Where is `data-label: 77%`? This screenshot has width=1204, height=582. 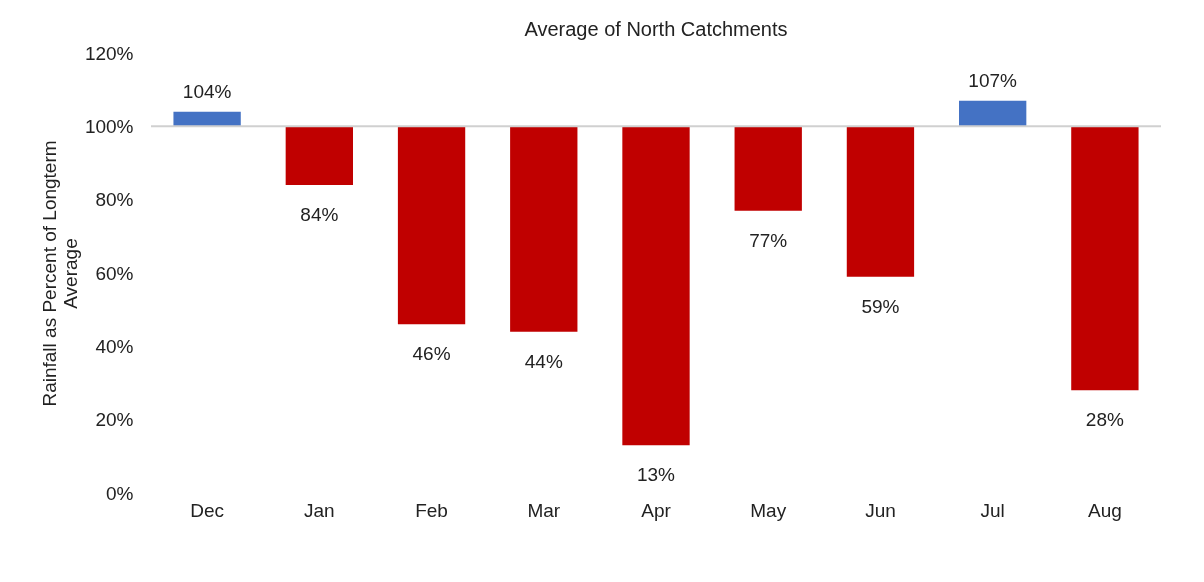 data-label: 77% is located at coordinates (768, 240).